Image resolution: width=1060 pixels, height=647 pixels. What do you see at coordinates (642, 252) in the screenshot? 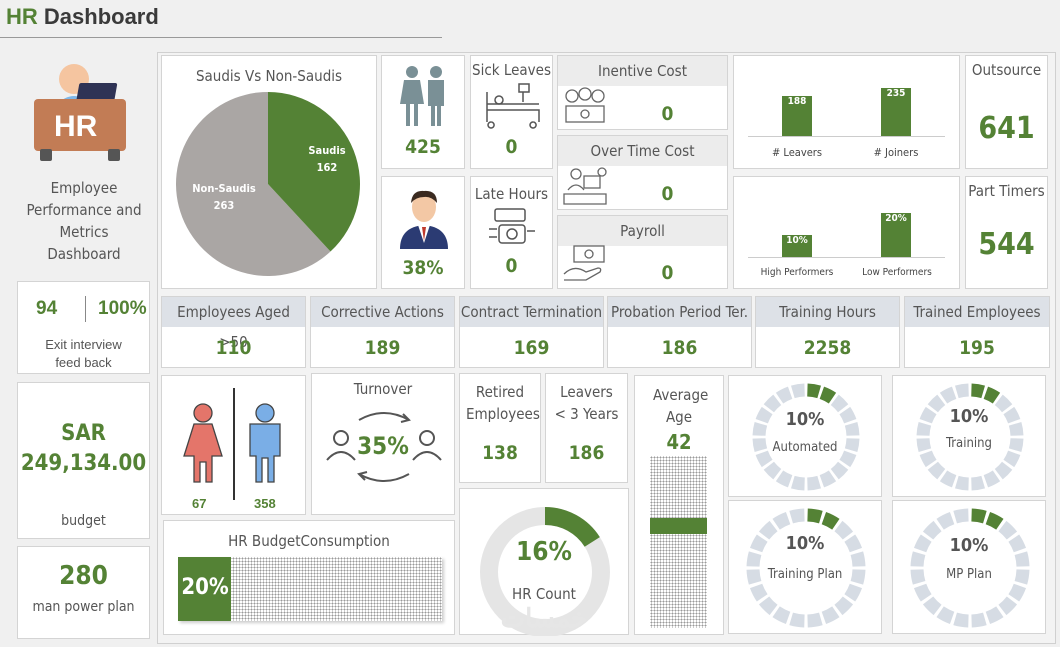
I see `payroll-card: Payroll 0` at bounding box center [642, 252].